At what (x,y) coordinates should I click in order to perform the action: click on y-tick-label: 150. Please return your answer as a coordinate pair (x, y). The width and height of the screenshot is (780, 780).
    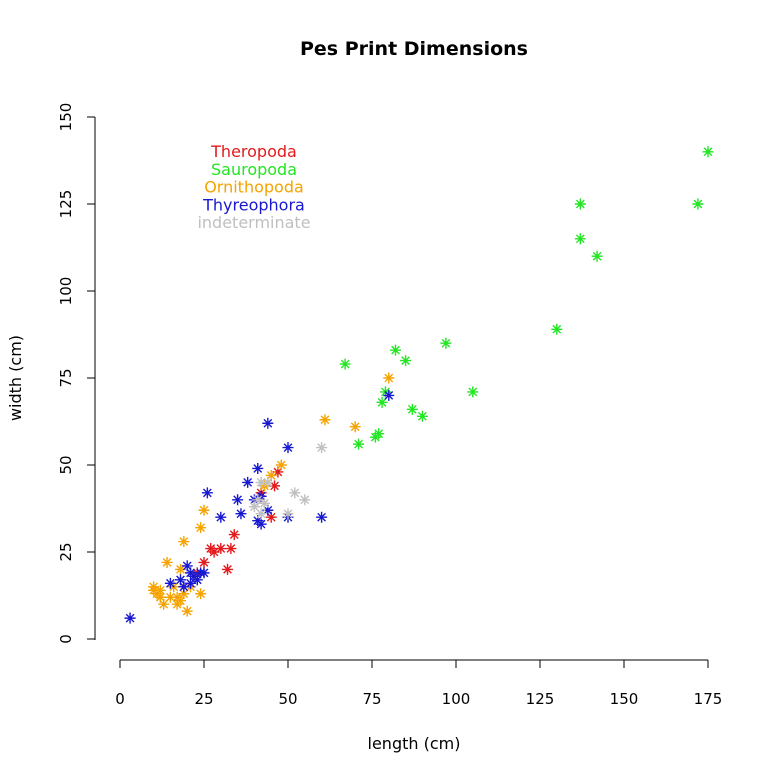
    Looking at the image, I should click on (66, 117).